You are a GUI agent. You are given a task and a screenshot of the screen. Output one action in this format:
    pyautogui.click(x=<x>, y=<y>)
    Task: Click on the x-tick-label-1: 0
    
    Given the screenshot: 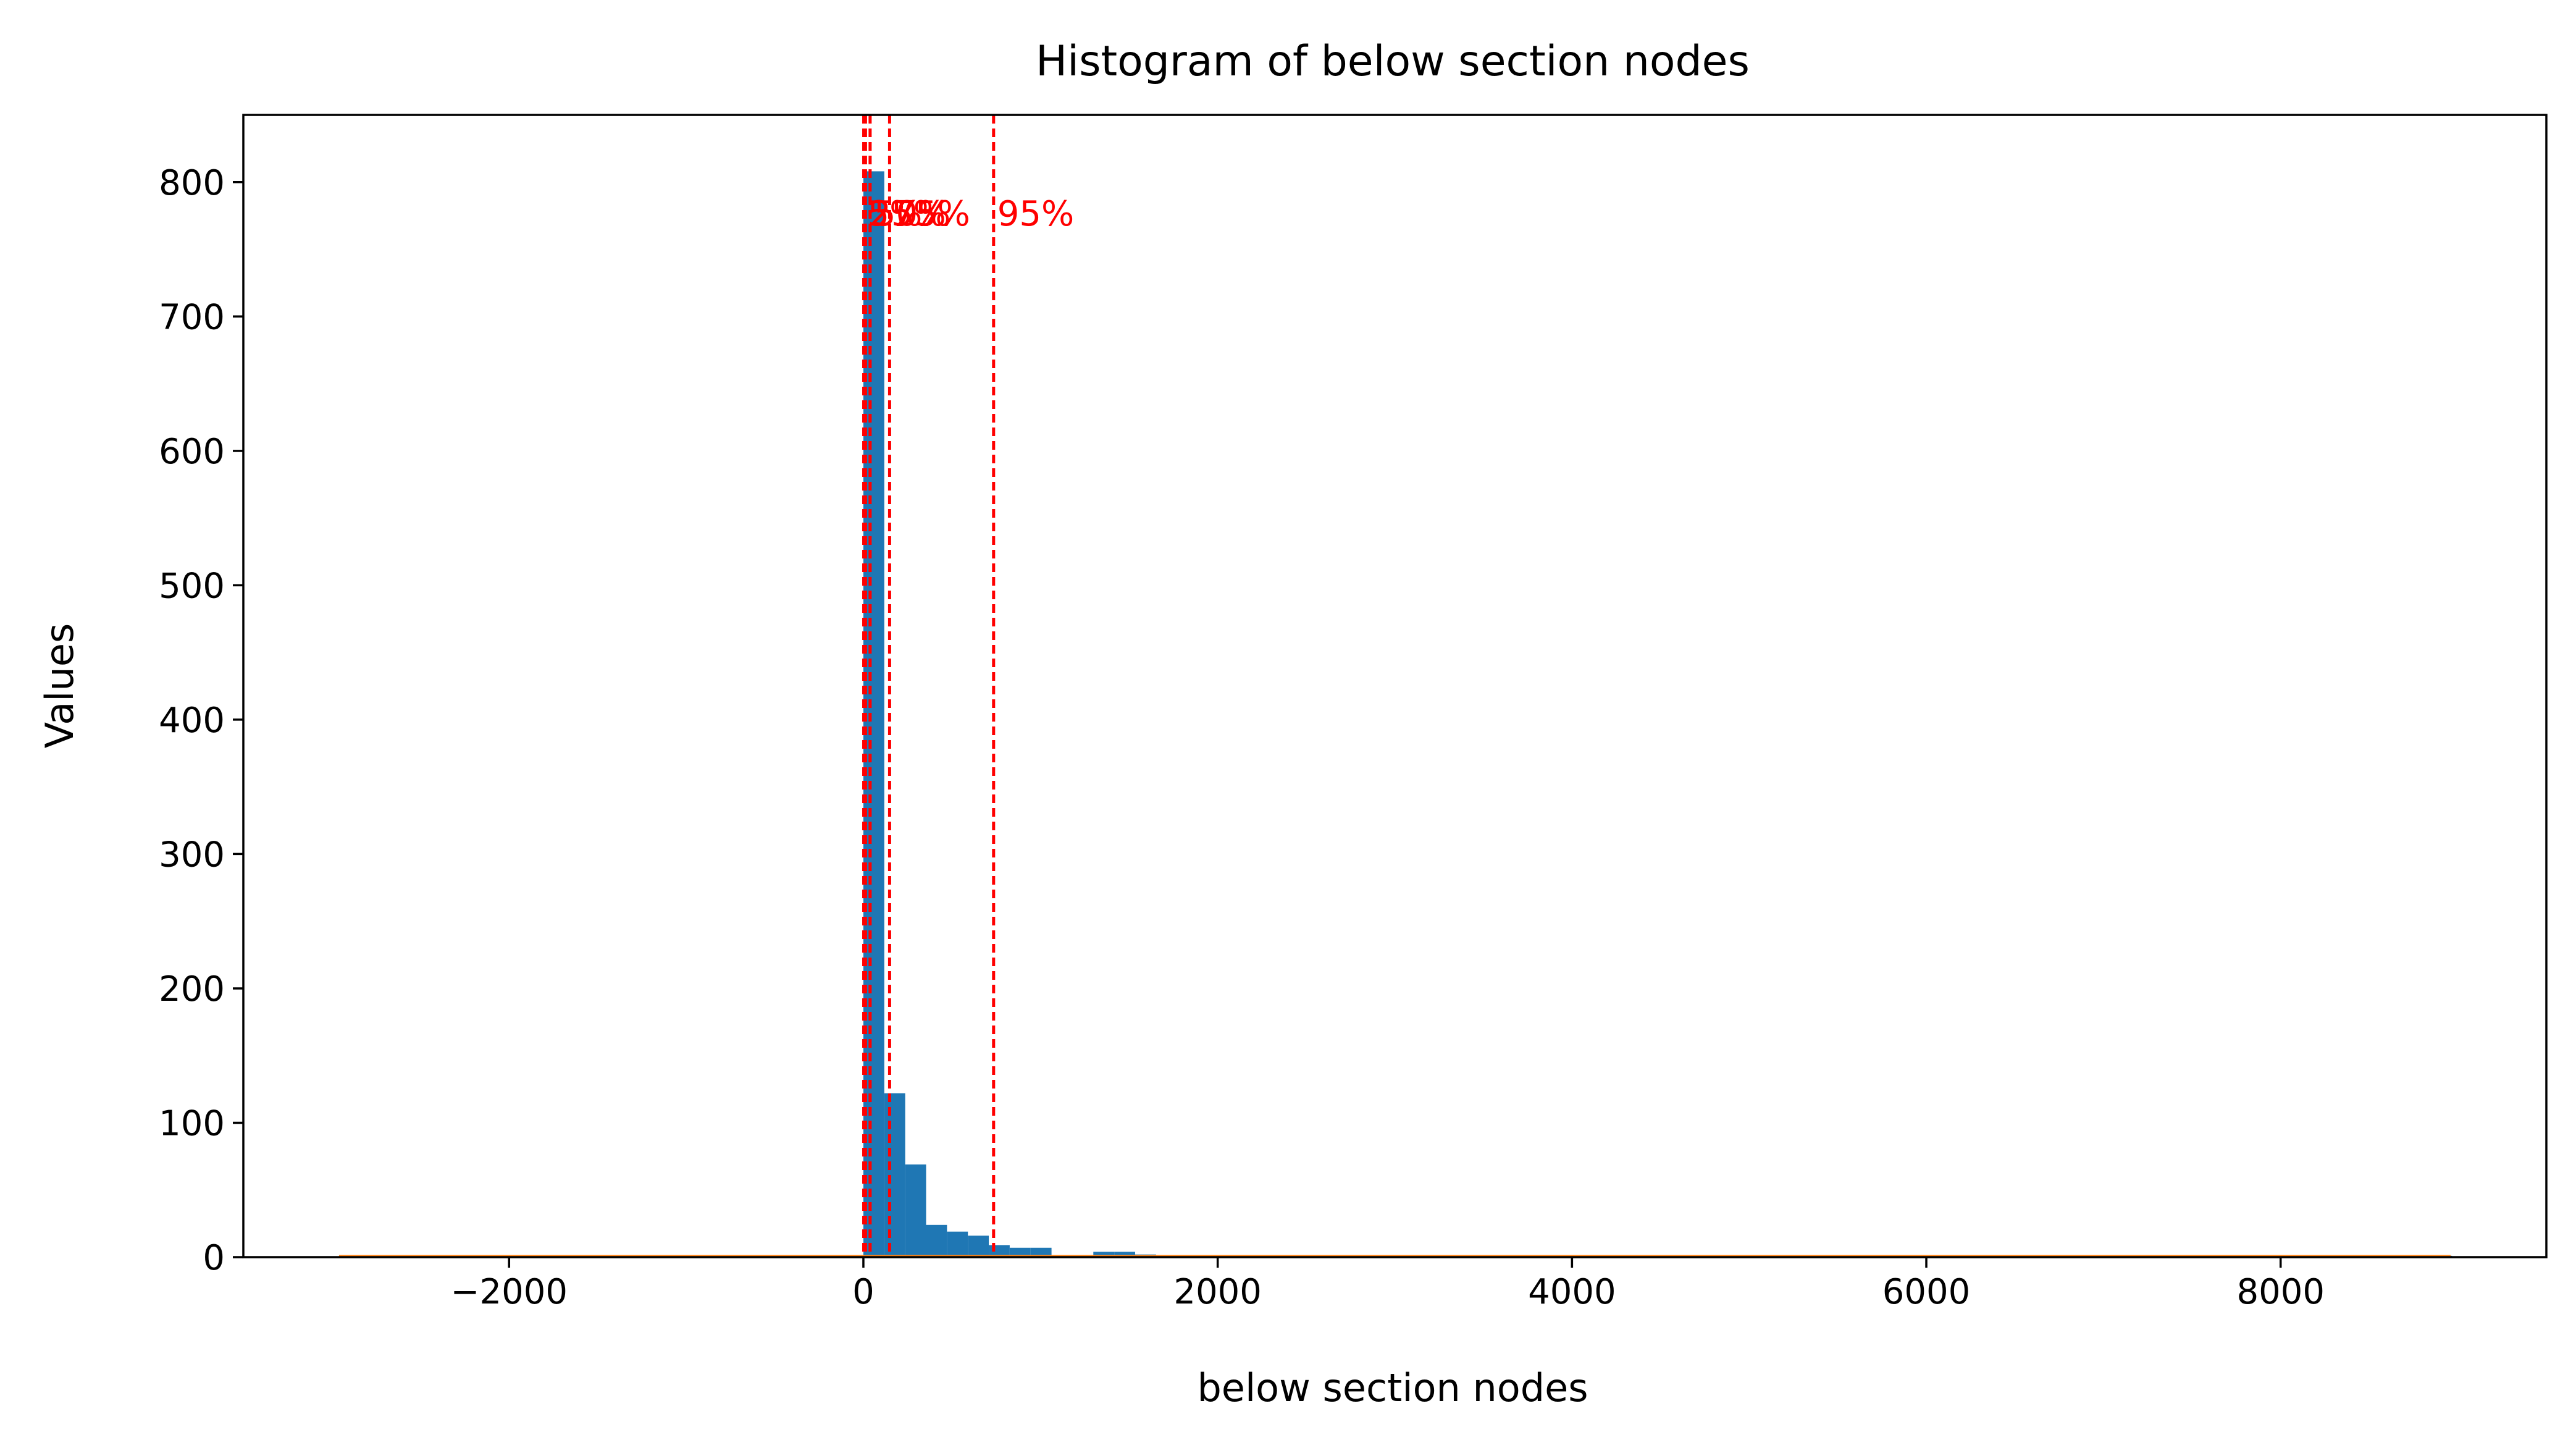 What is the action you would take?
    pyautogui.click(x=864, y=1292)
    